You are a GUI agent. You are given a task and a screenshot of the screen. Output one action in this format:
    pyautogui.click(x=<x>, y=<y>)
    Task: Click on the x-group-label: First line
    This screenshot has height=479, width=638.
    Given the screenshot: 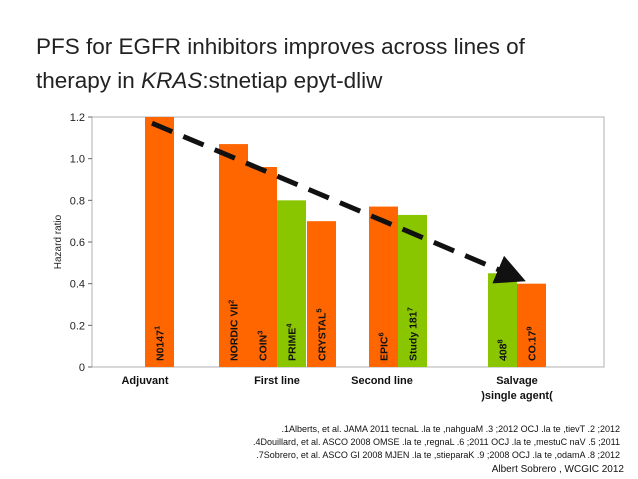 What is the action you would take?
    pyautogui.click(x=277, y=381)
    